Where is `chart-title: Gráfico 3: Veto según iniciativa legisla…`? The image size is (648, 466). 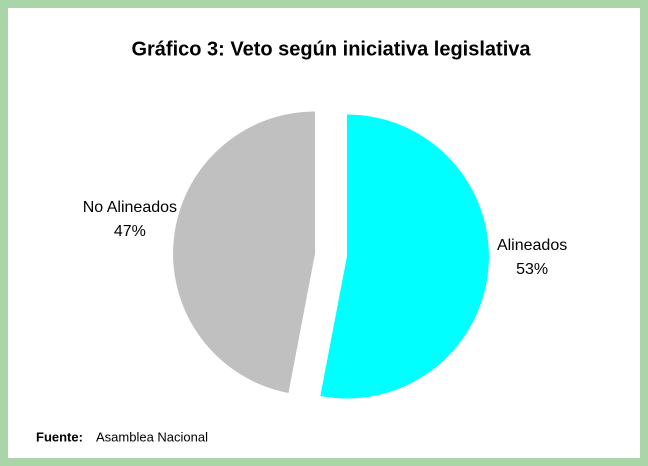 chart-title: Gráfico 3: Veto según iniciativa legisla… is located at coordinates (331, 49).